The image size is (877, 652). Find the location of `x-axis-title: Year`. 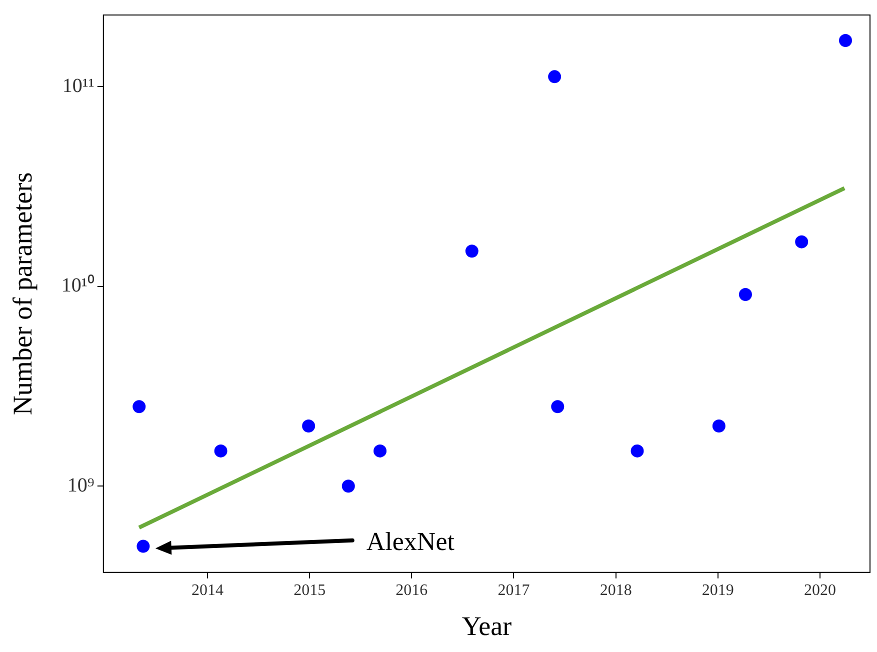

x-axis-title: Year is located at coordinates (487, 625).